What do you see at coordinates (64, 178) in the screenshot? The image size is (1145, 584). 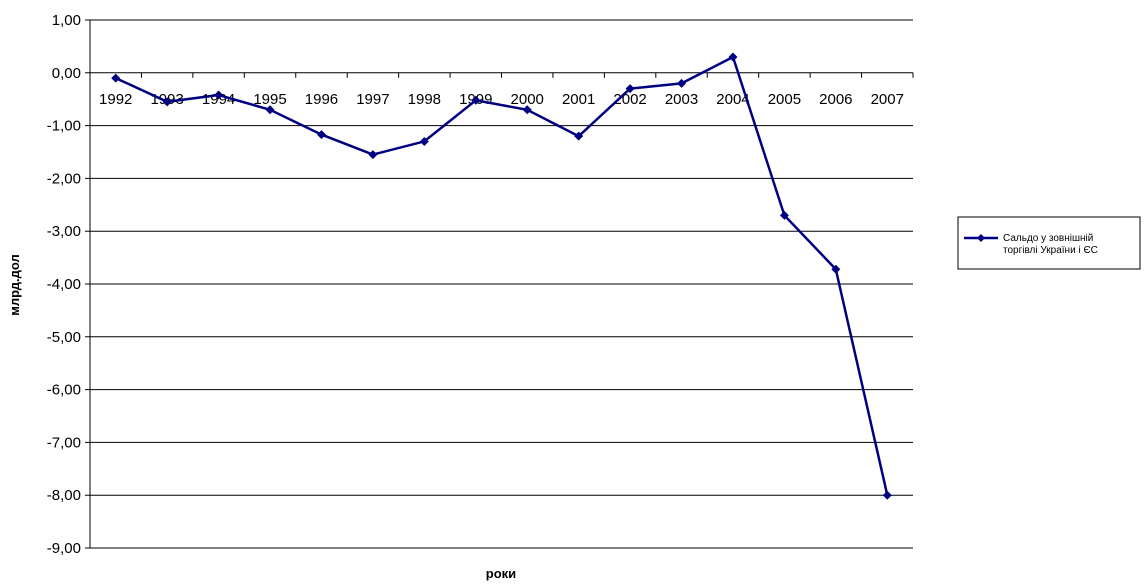 I see `y-tick-label: -2,00` at bounding box center [64, 178].